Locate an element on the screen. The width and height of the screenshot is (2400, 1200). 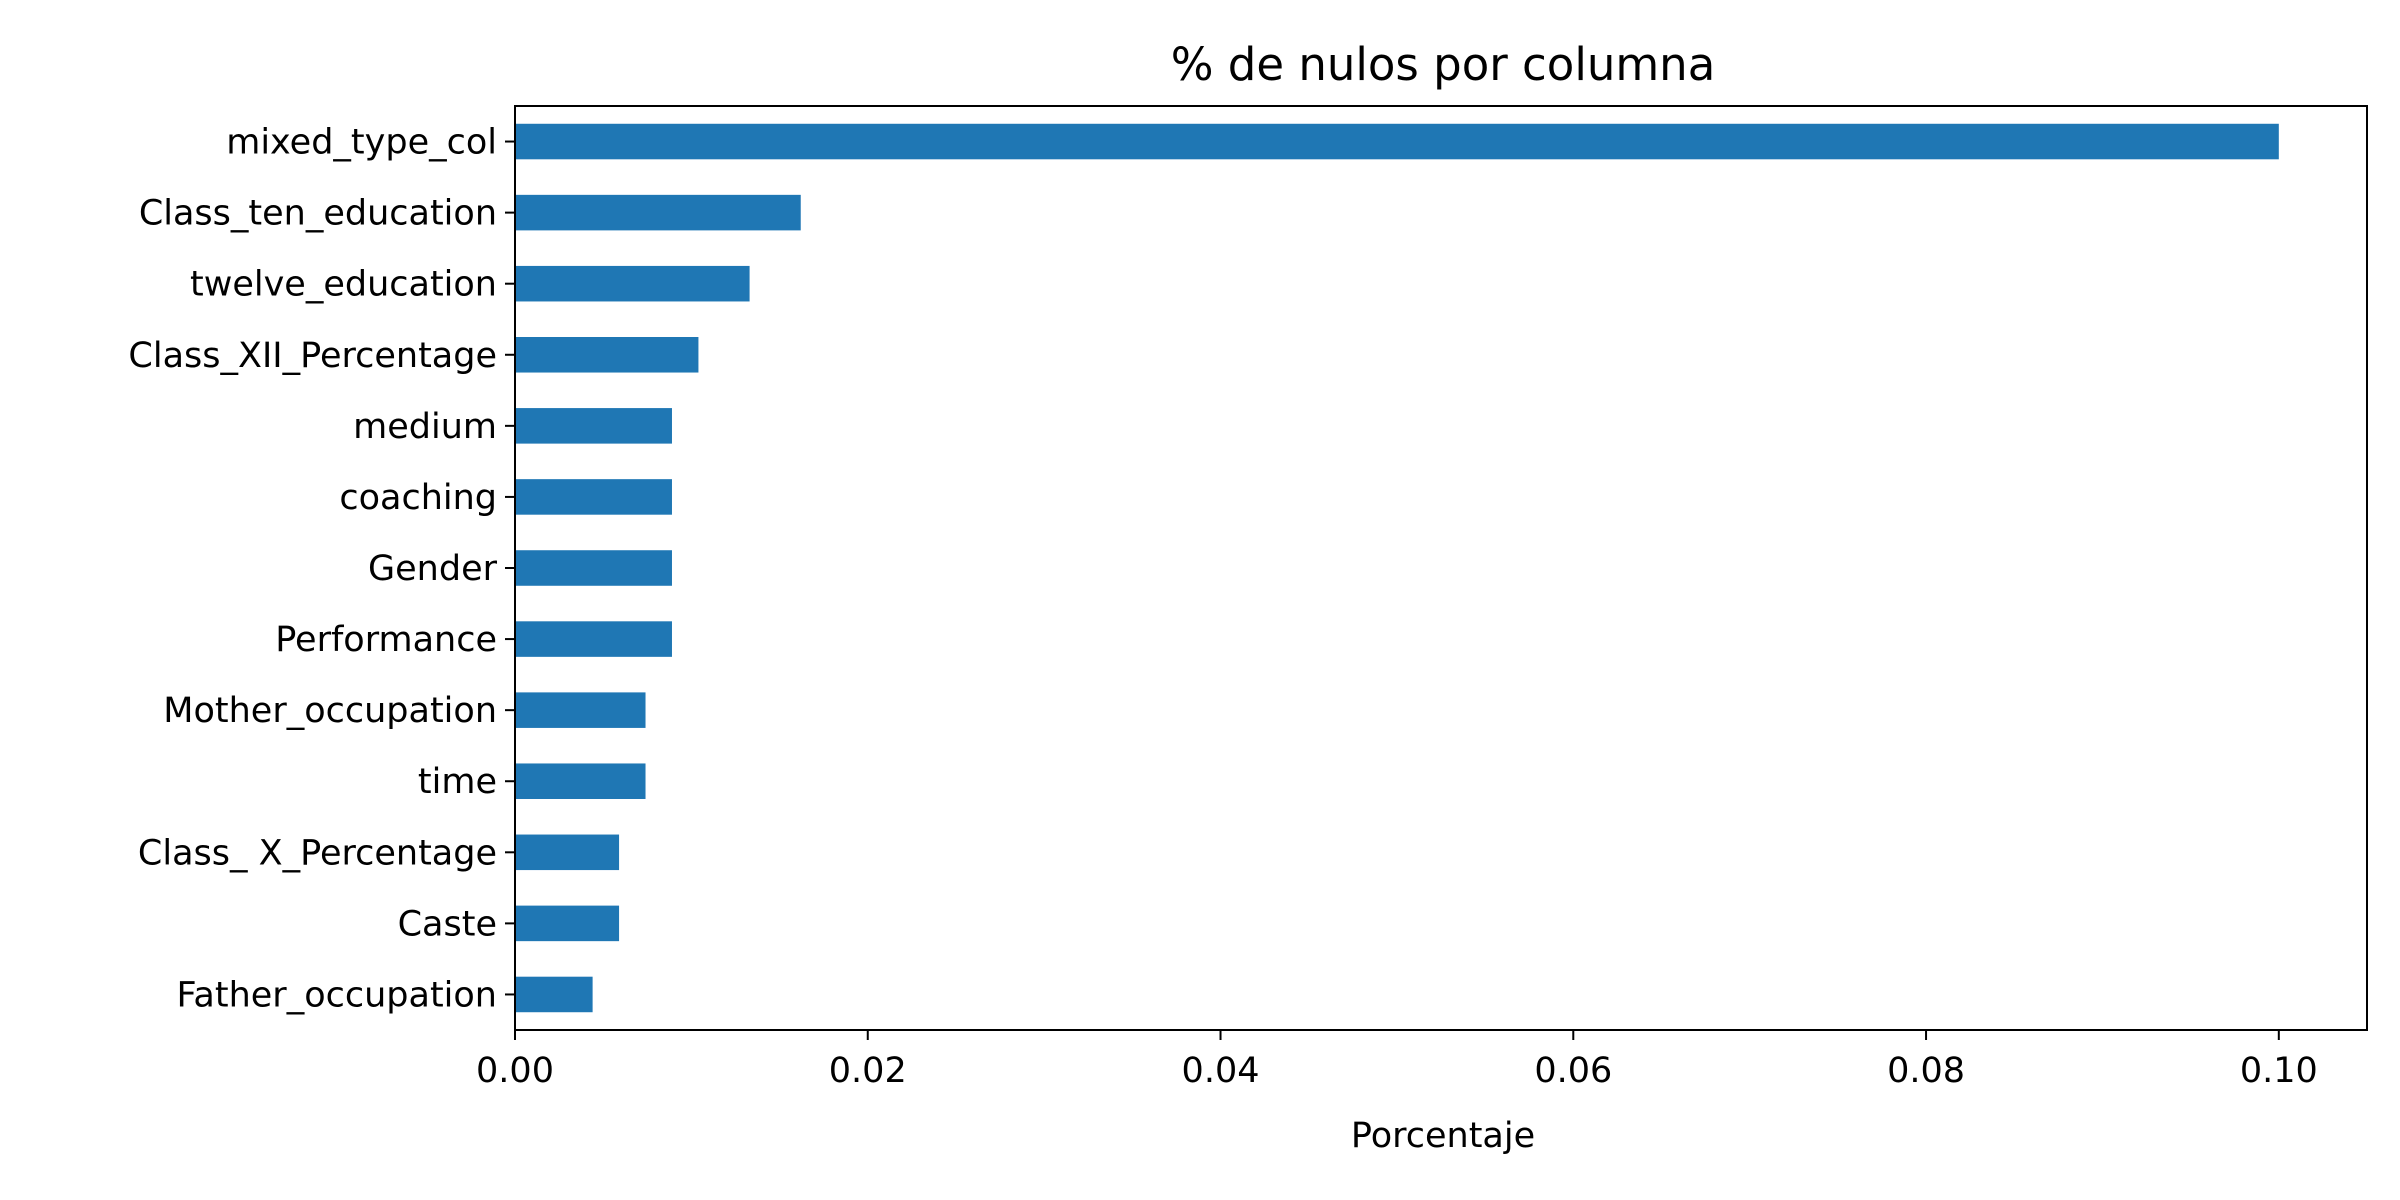
category-label: Class_XII_Percentage is located at coordinates (312, 356).